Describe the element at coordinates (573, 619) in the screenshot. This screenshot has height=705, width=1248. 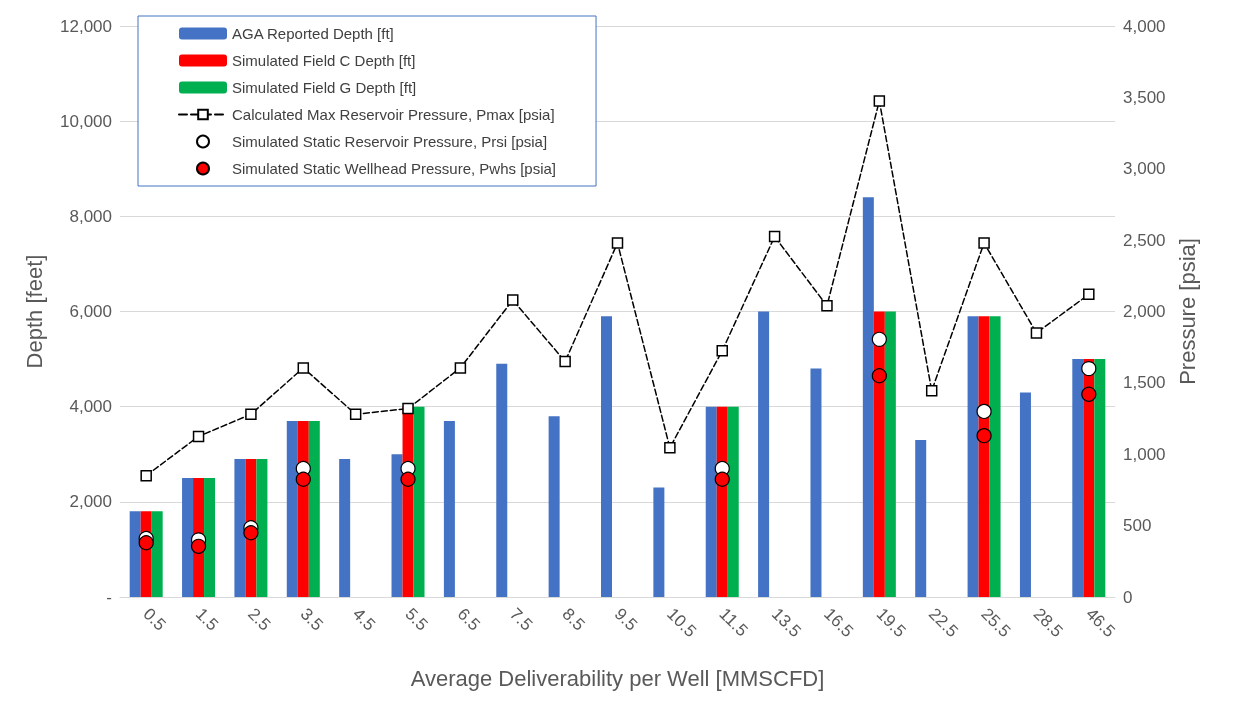
I see `x-tick-label: 8.5` at that location.